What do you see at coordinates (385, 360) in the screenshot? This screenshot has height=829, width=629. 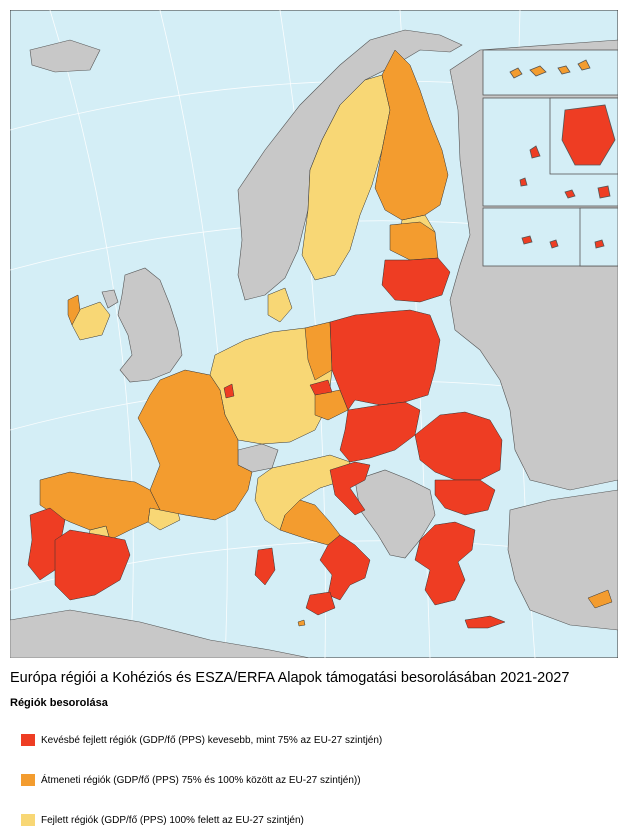 I see `poland` at bounding box center [385, 360].